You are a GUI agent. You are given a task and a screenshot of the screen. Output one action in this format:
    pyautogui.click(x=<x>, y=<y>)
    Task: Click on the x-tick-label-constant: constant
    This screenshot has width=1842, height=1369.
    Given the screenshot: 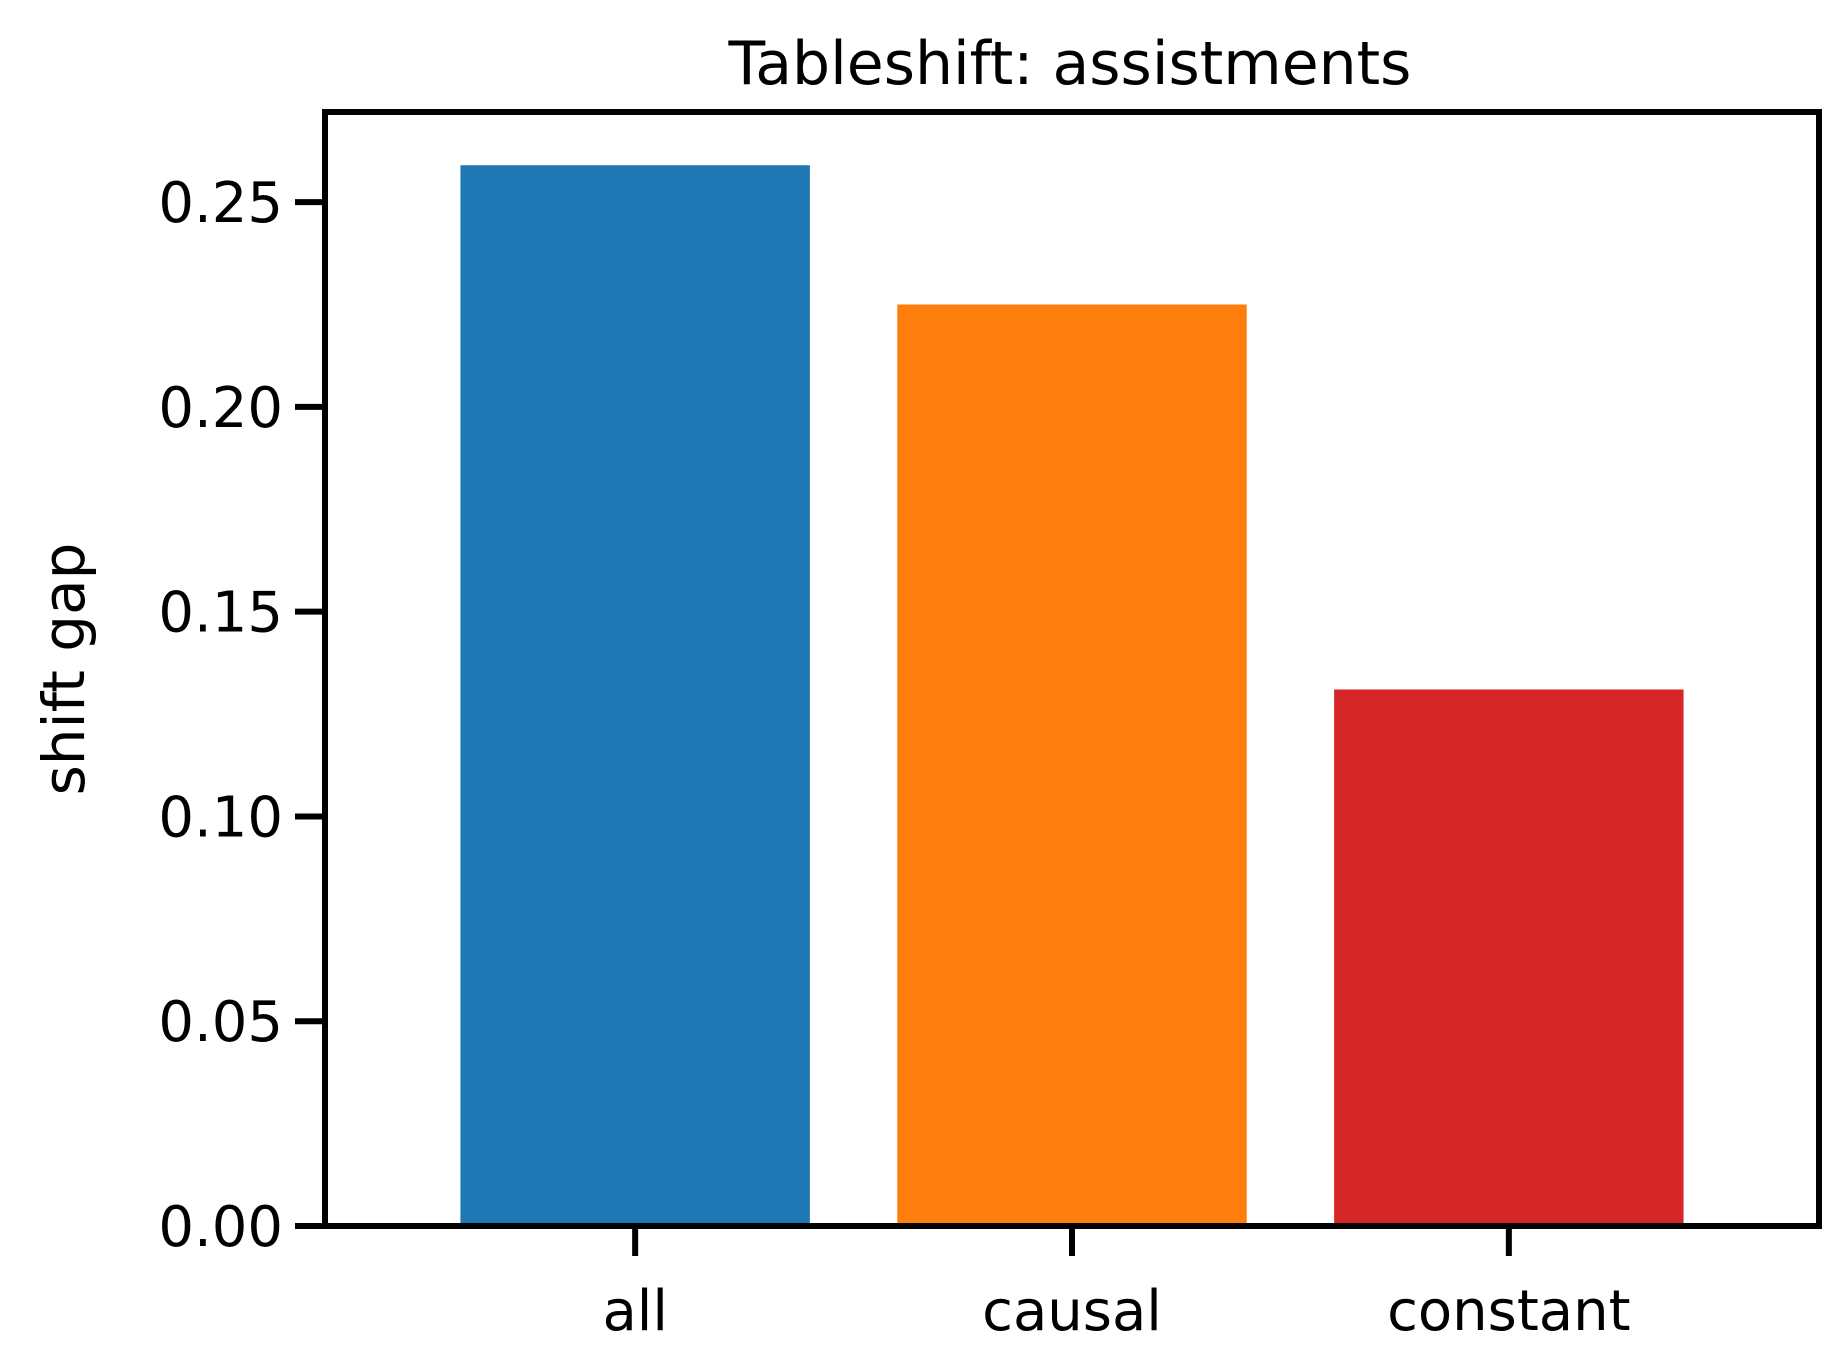 What is the action you would take?
    pyautogui.click(x=1508, y=1311)
    